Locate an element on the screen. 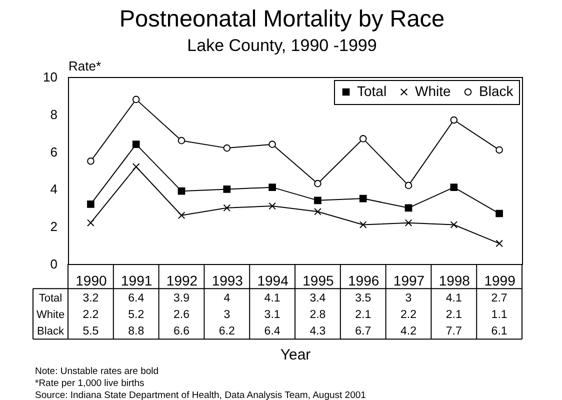 The image size is (562, 400). chart-title: Postneonatal Mortality by Race is located at coordinates (282, 19).